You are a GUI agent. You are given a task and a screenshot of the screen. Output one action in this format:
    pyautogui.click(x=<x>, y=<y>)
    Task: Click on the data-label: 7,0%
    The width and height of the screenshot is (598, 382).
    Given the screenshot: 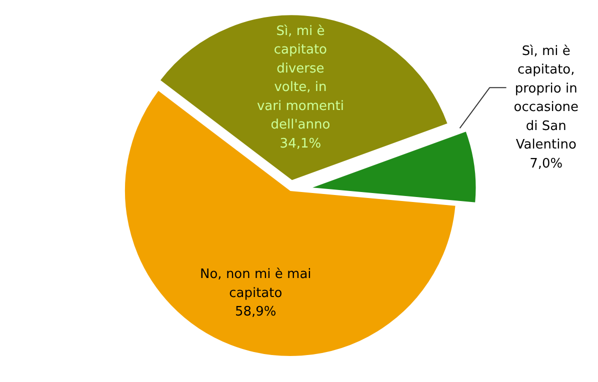 What is the action you would take?
    pyautogui.click(x=546, y=164)
    